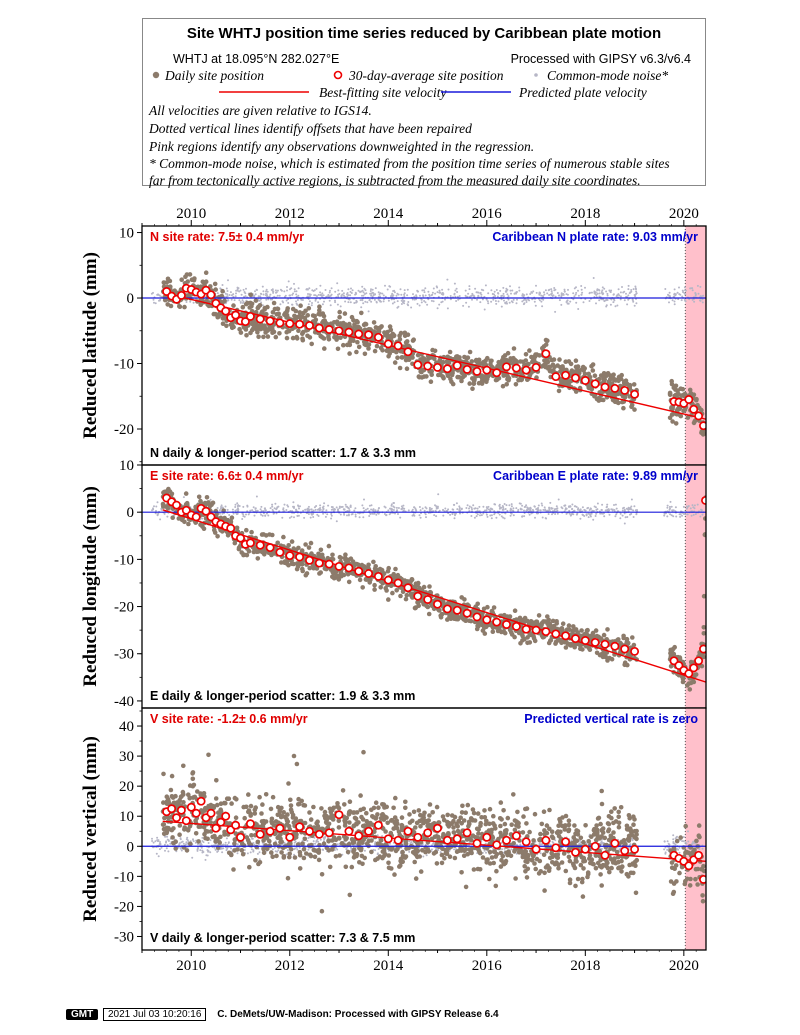 The width and height of the screenshot is (800, 1035). Describe the element at coordinates (383, 92) in the screenshot. I see `fit-label: Best-fitting site velocity` at that location.